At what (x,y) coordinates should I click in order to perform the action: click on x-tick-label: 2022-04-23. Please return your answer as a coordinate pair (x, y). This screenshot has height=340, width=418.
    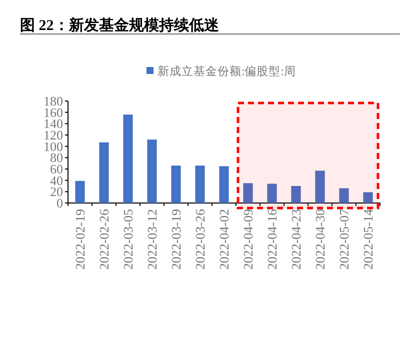
    Looking at the image, I should click on (296, 239).